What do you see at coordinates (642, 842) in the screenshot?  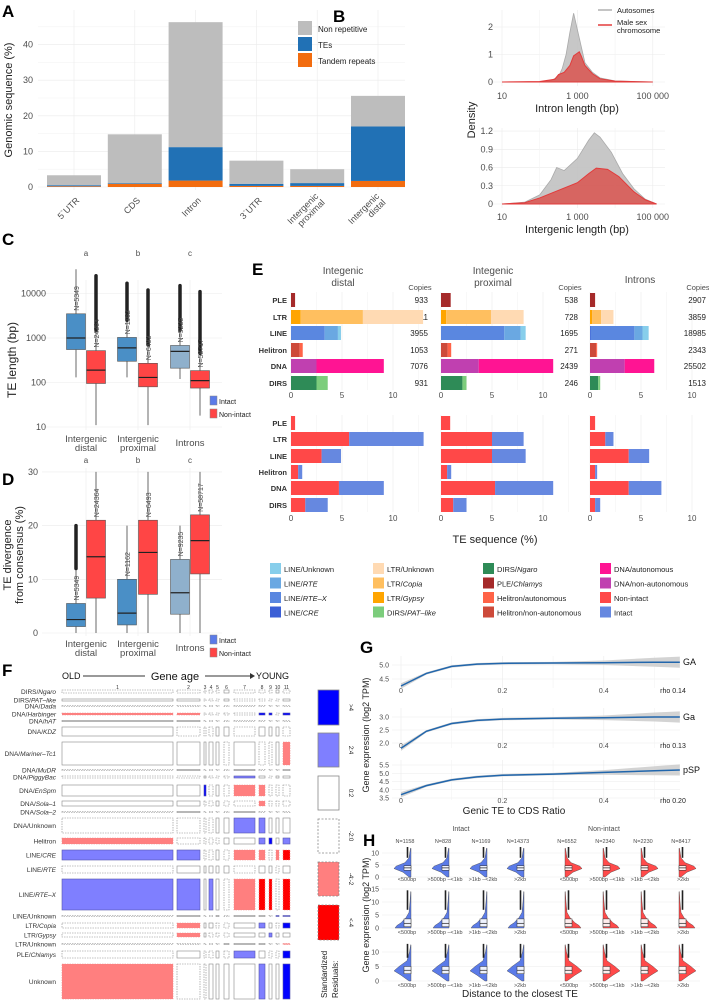 I see `h-n-label: N=2230` at bounding box center [642, 842].